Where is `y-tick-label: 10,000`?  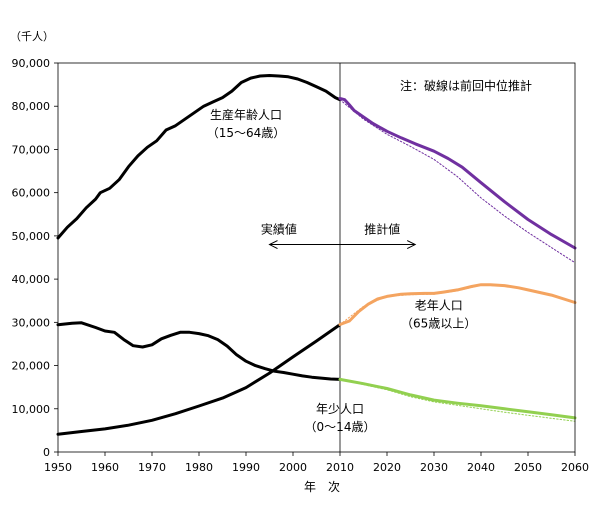
y-tick-label: 10,000 is located at coordinates (31, 409).